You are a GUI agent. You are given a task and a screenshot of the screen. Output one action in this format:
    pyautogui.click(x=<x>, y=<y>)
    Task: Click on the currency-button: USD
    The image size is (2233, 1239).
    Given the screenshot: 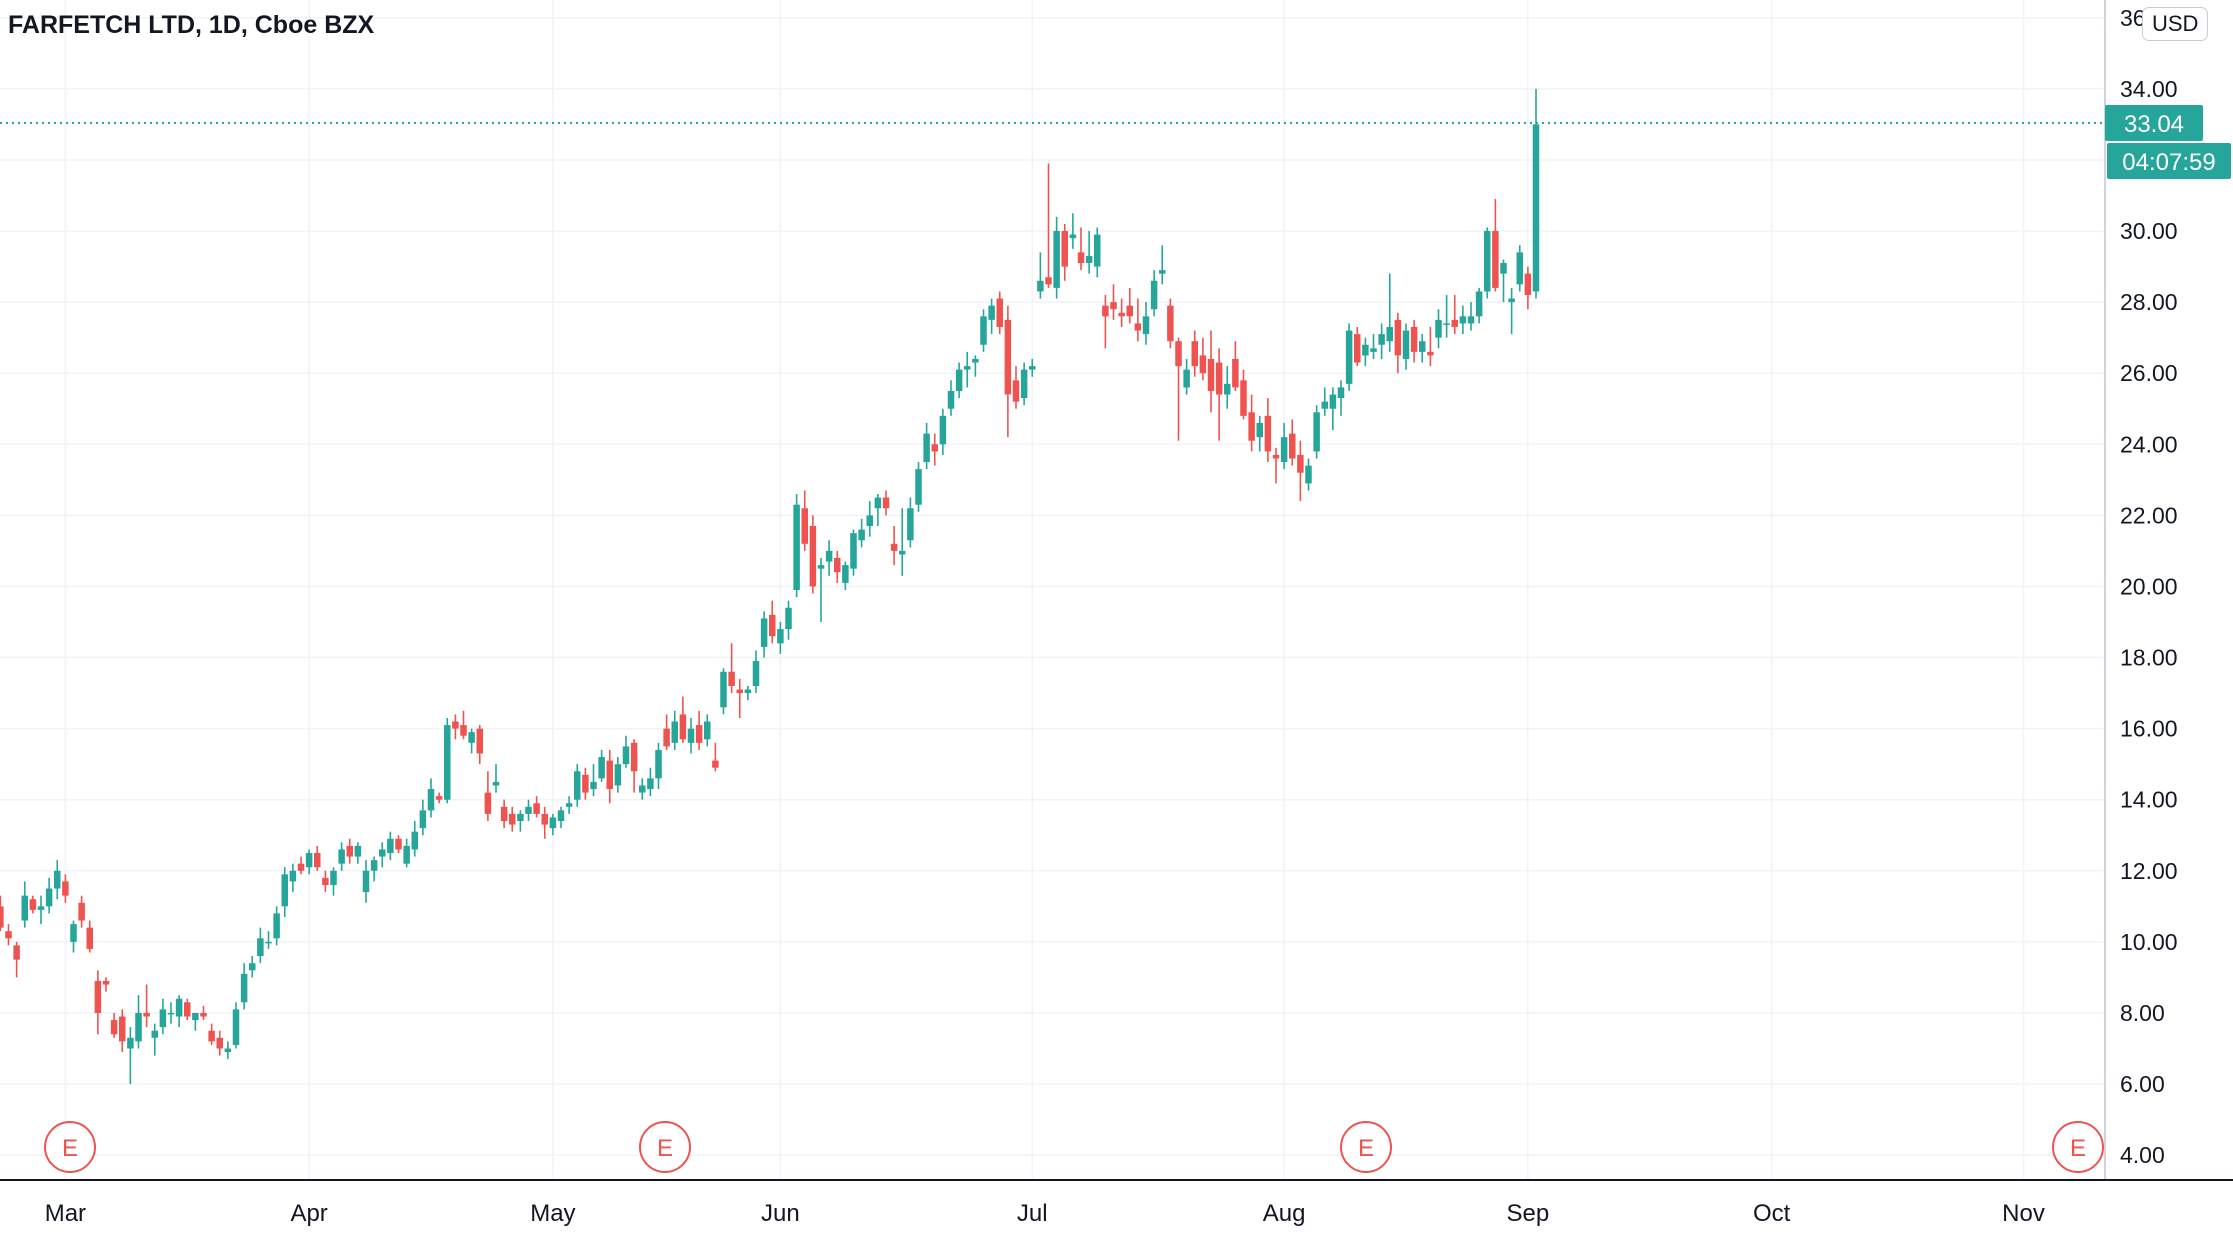 What is the action you would take?
    pyautogui.click(x=2175, y=24)
    